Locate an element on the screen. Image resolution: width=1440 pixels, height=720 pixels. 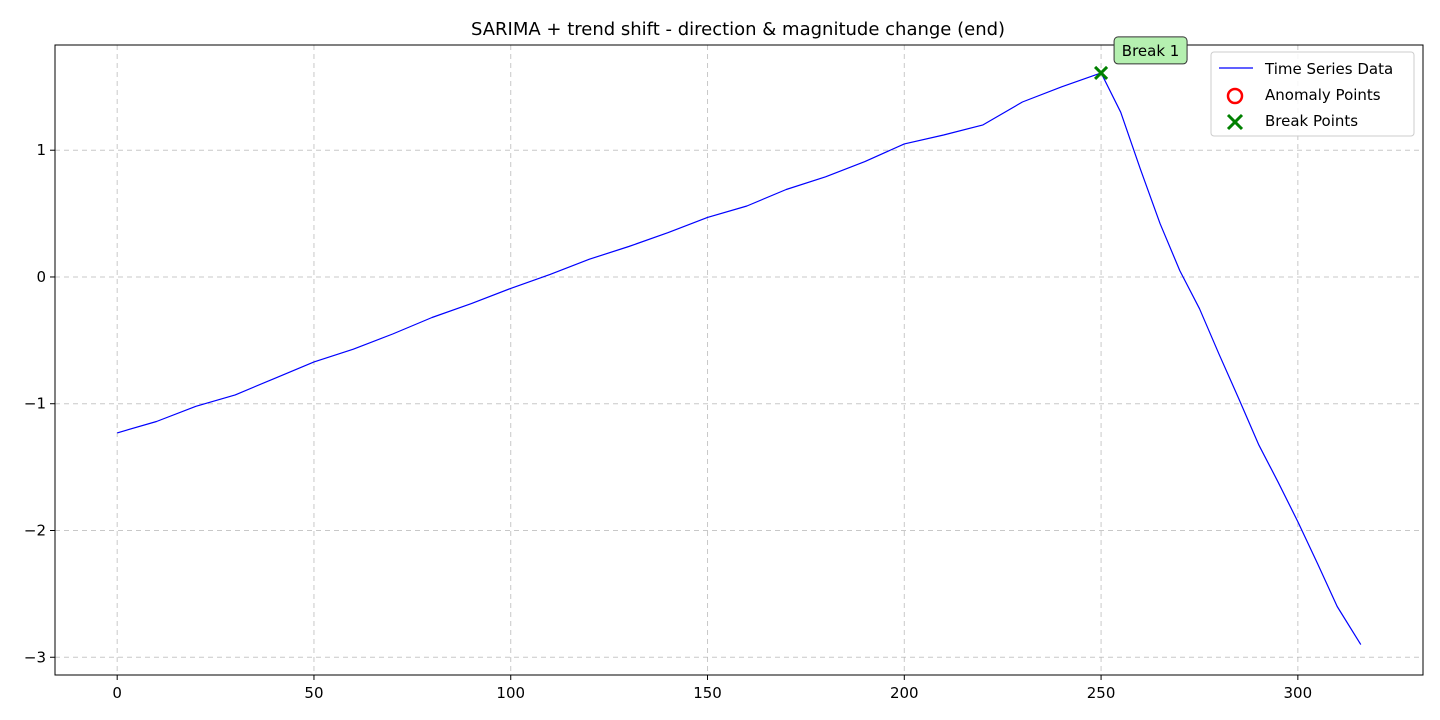
annotations: Break 1 is located at coordinates (1150, 50).